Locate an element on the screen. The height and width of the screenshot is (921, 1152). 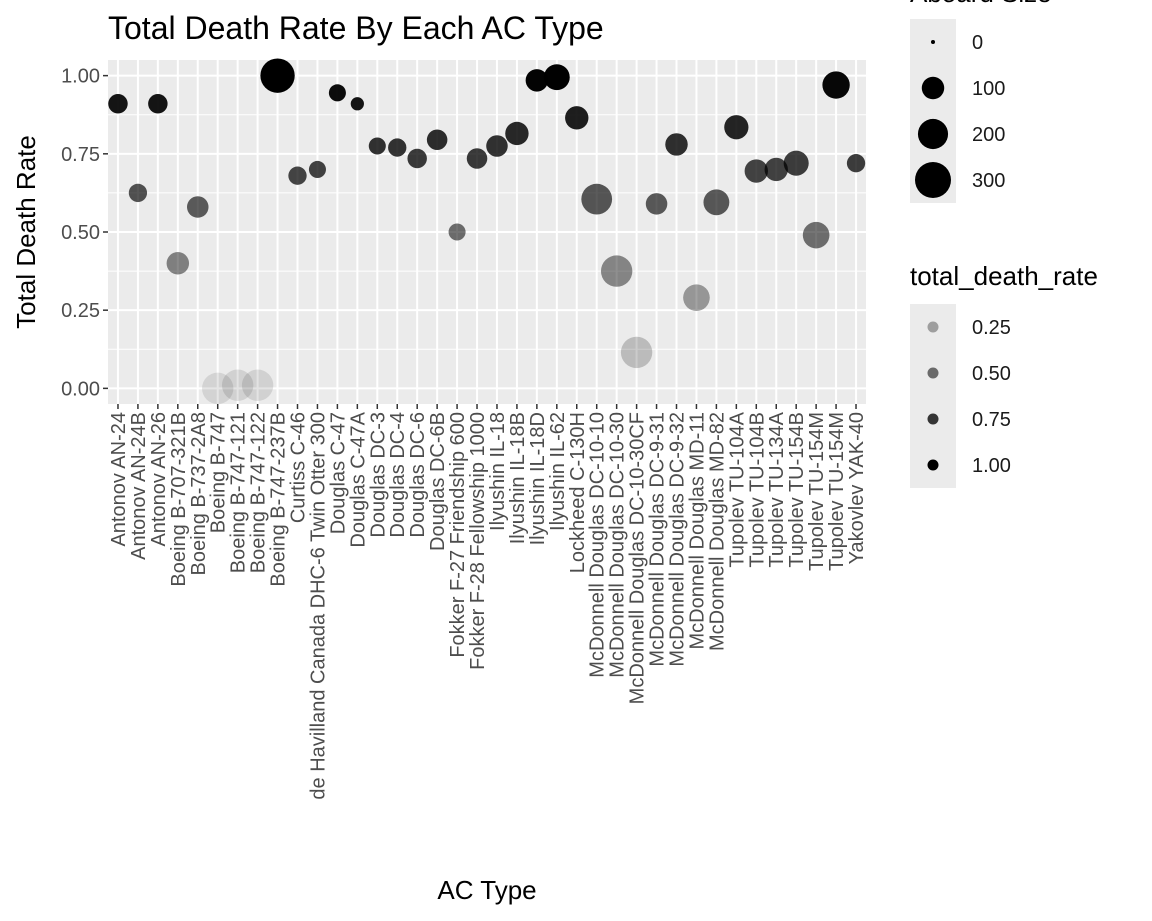
x-tick-label: Douglas C-47 is located at coordinates (338, 473).